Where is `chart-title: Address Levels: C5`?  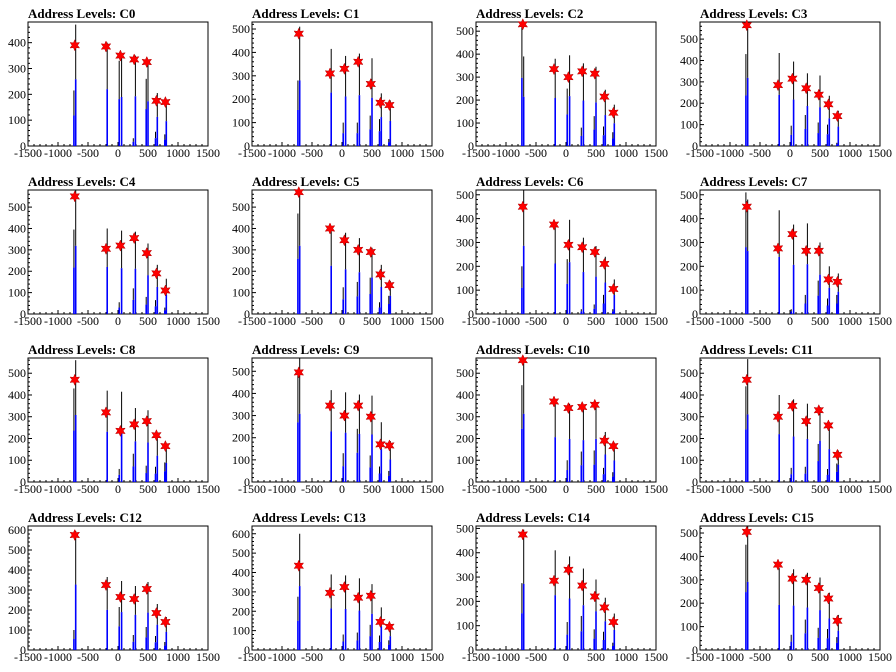 chart-title: Address Levels: C5 is located at coordinates (306, 181).